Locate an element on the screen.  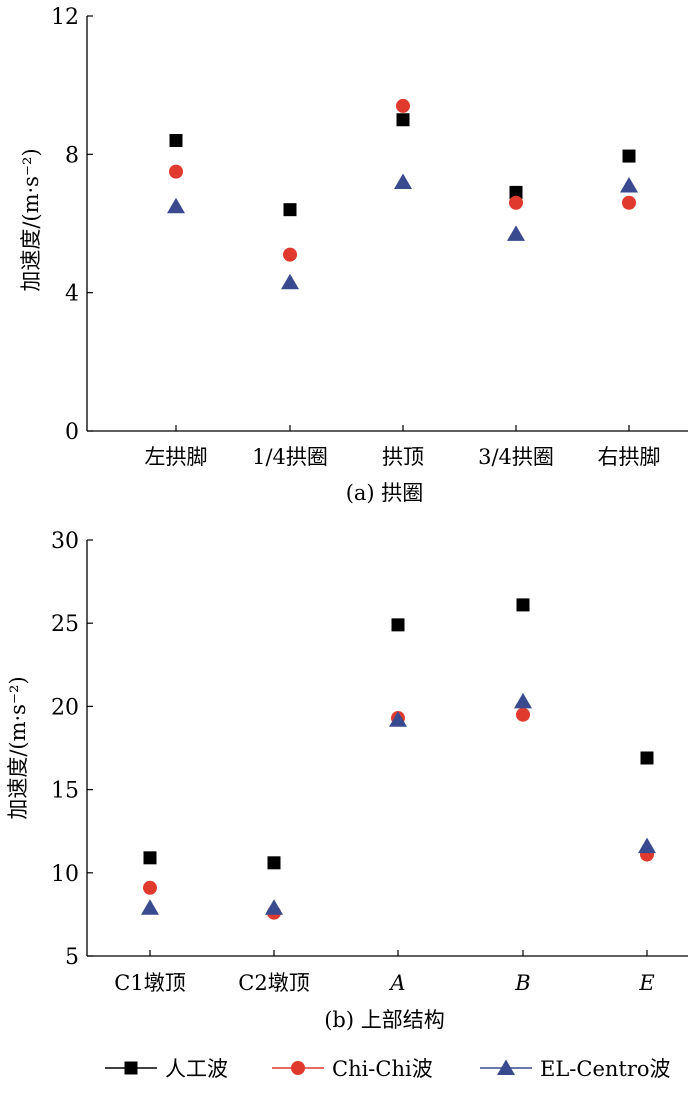
y-tick-label: 15 is located at coordinates (65, 791).